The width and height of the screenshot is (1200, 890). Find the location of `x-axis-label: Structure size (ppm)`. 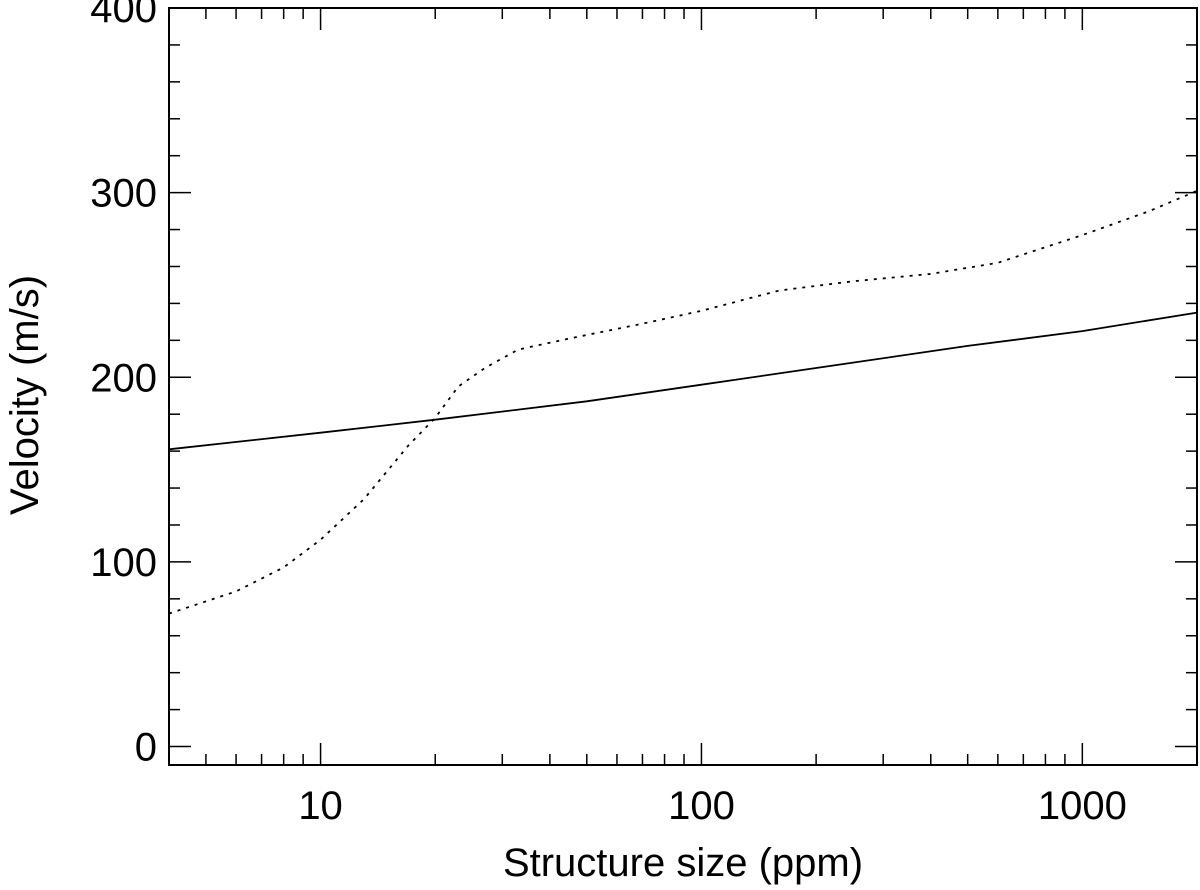

x-axis-label: Structure size (ppm) is located at coordinates (683, 863).